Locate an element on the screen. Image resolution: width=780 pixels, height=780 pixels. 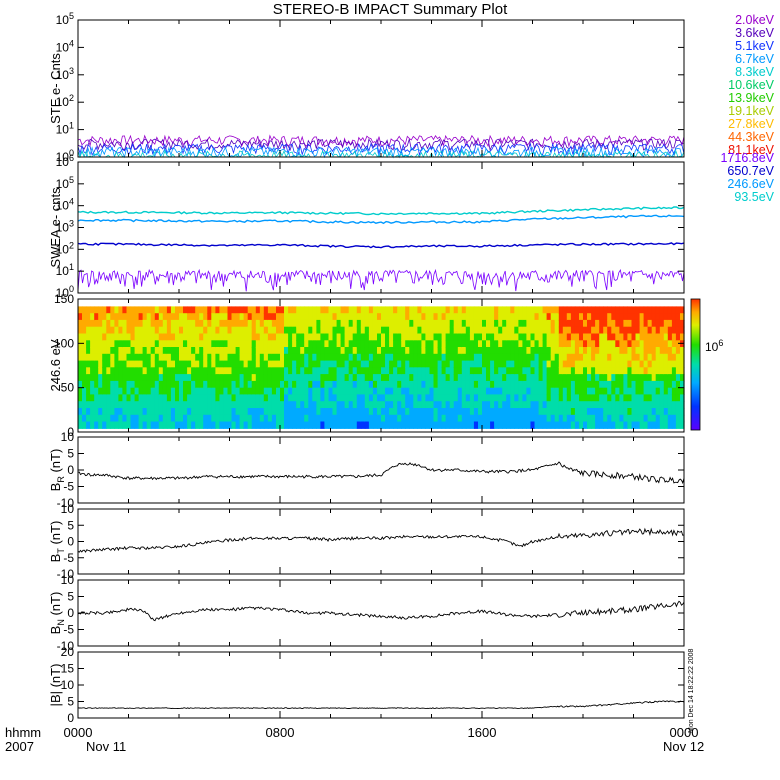
y-tick-label: 10 is located at coordinates (68, 580).